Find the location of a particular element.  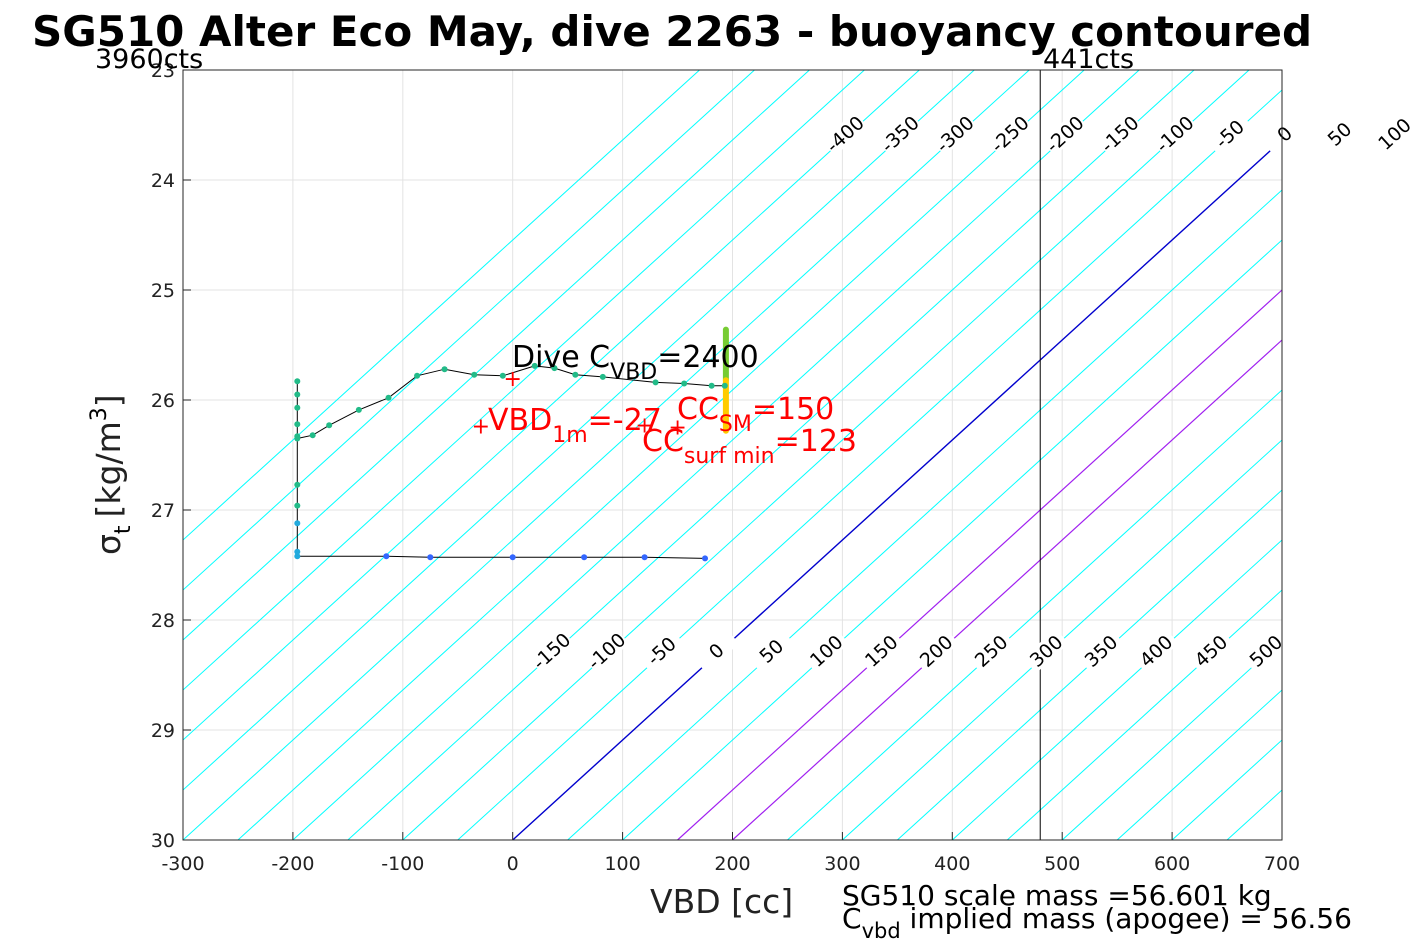

y-axis-symbol: σ is located at coordinates (108, 544).